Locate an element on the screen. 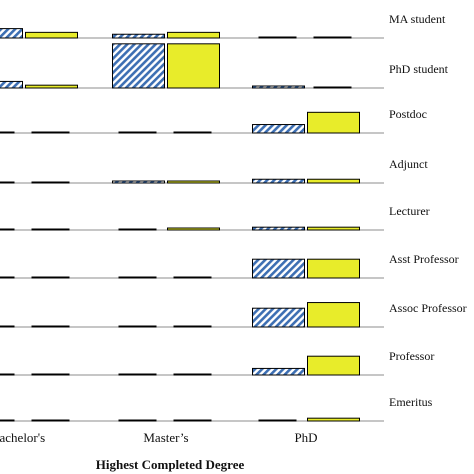 Image resolution: width=474 pixels, height=474 pixels. row-label: Lecturer is located at coordinates (409, 211).